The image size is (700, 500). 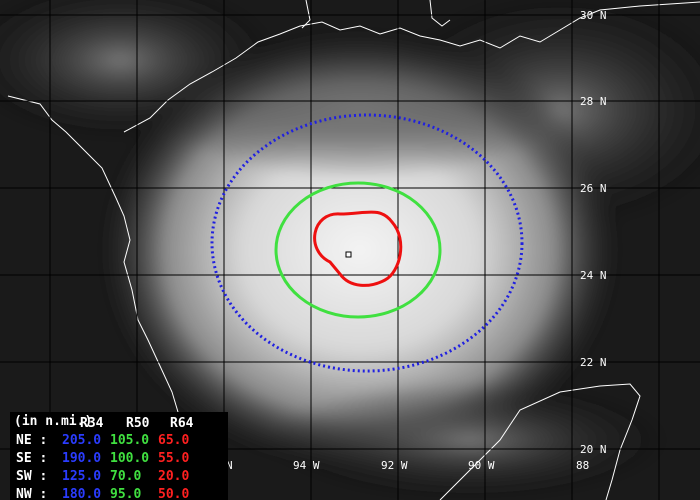 What do you see at coordinates (593, 275) in the screenshot?
I see `latitude-label: 24 N` at bounding box center [593, 275].